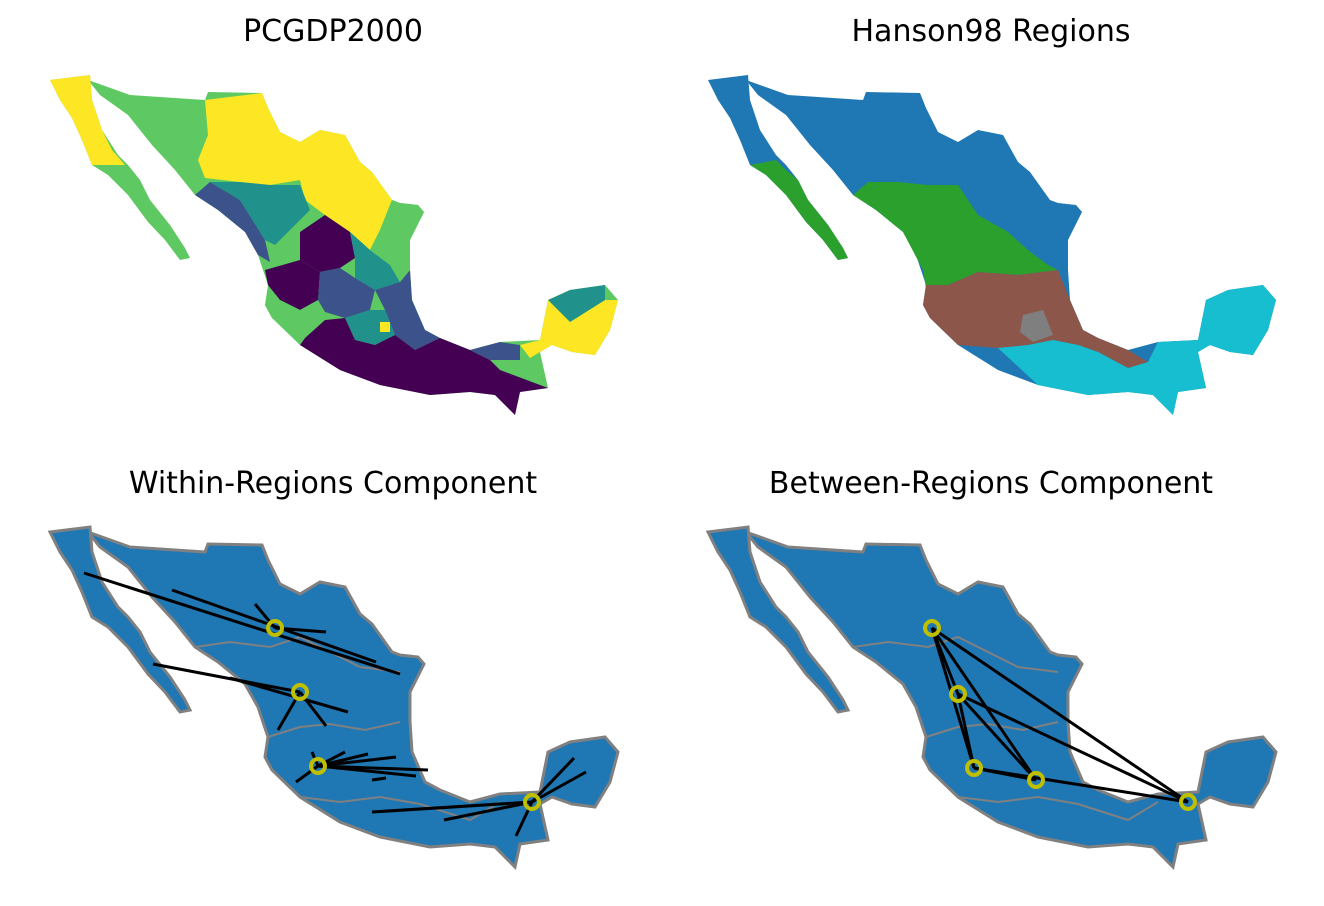 The image size is (1324, 906). Describe the element at coordinates (346, 190) in the screenshot. I see `state-coahuila-nuevo-leon` at that location.